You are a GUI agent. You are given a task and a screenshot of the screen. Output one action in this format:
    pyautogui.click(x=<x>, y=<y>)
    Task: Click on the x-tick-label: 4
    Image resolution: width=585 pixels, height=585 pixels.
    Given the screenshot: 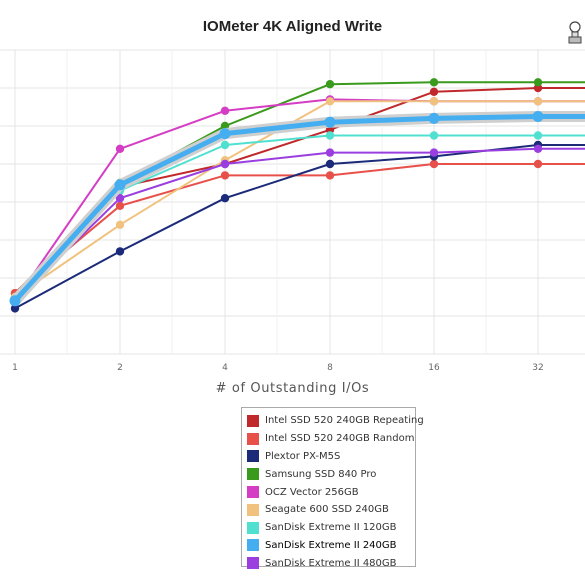 What is the action you would take?
    pyautogui.click(x=225, y=368)
    